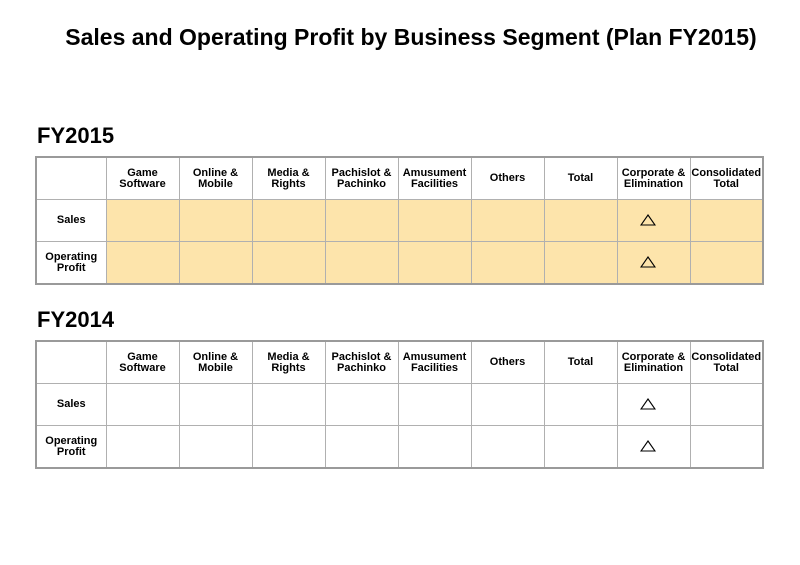 The width and height of the screenshot is (800, 565). Describe the element at coordinates (76, 319) in the screenshot. I see `section-heading-fy2014: FY2014` at that location.